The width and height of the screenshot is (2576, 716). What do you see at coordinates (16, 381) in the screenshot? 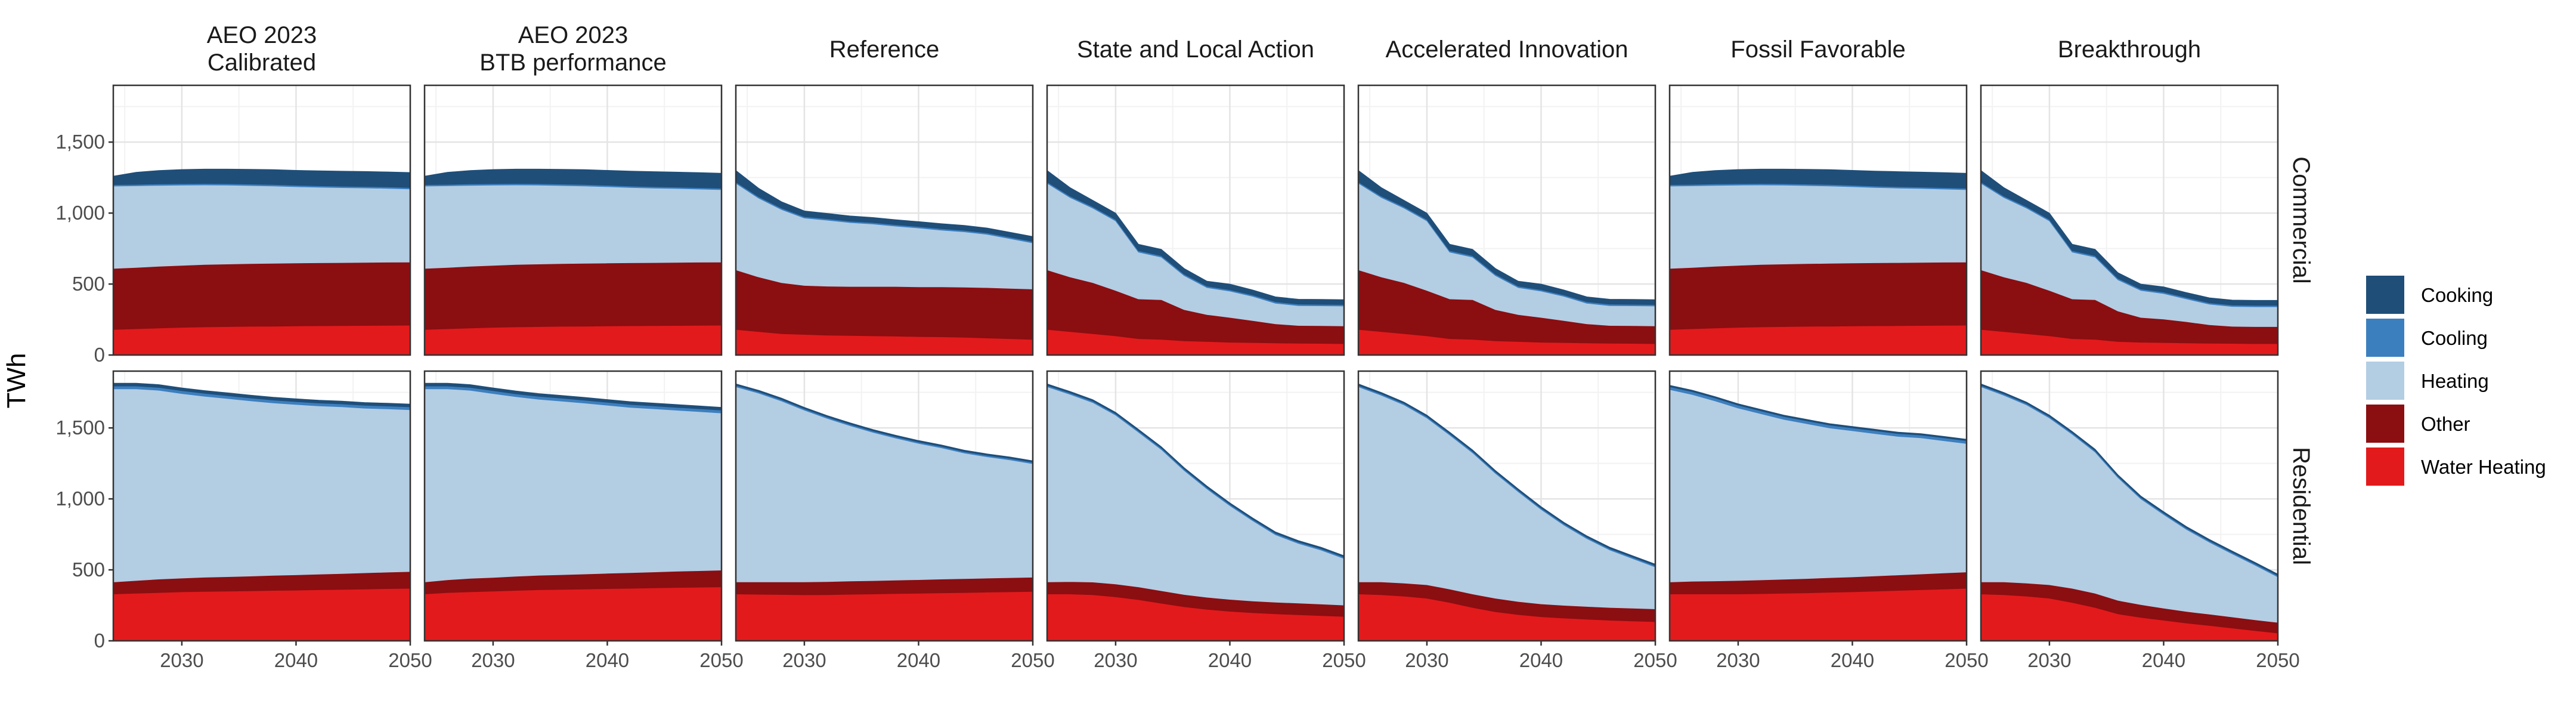
I see `y-axis-title: TWh` at bounding box center [16, 381].